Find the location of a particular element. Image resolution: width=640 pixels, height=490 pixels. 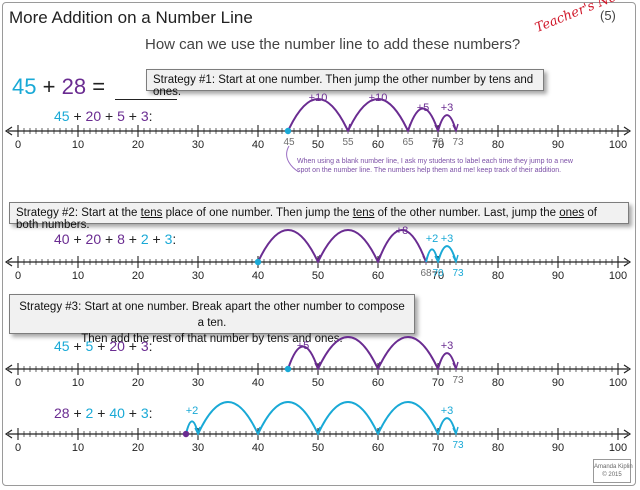

eq4-term: 2 is located at coordinates (89, 413).